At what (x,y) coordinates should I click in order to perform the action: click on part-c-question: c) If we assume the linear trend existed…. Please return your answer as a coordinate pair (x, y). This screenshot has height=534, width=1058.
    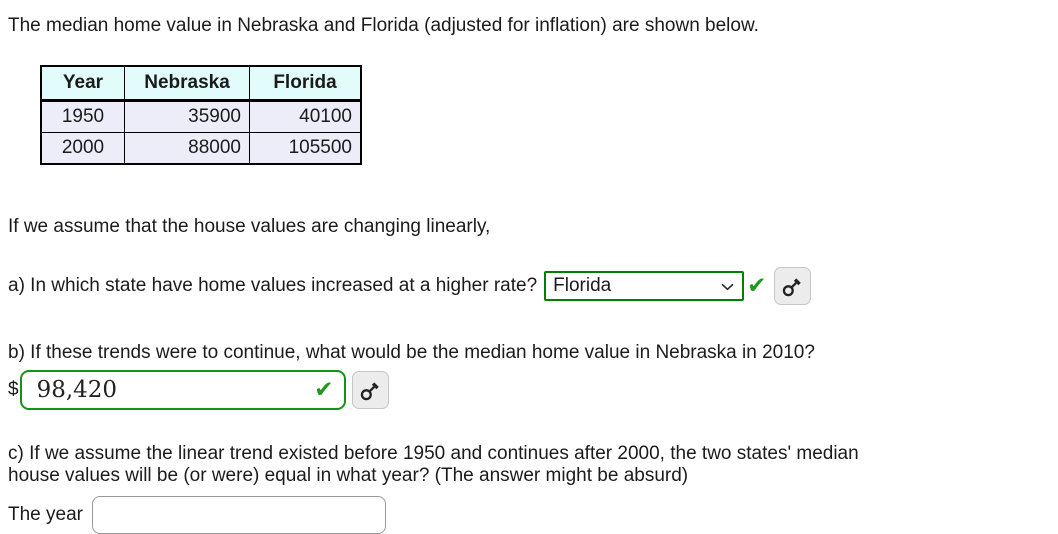
    Looking at the image, I should click on (528, 464).